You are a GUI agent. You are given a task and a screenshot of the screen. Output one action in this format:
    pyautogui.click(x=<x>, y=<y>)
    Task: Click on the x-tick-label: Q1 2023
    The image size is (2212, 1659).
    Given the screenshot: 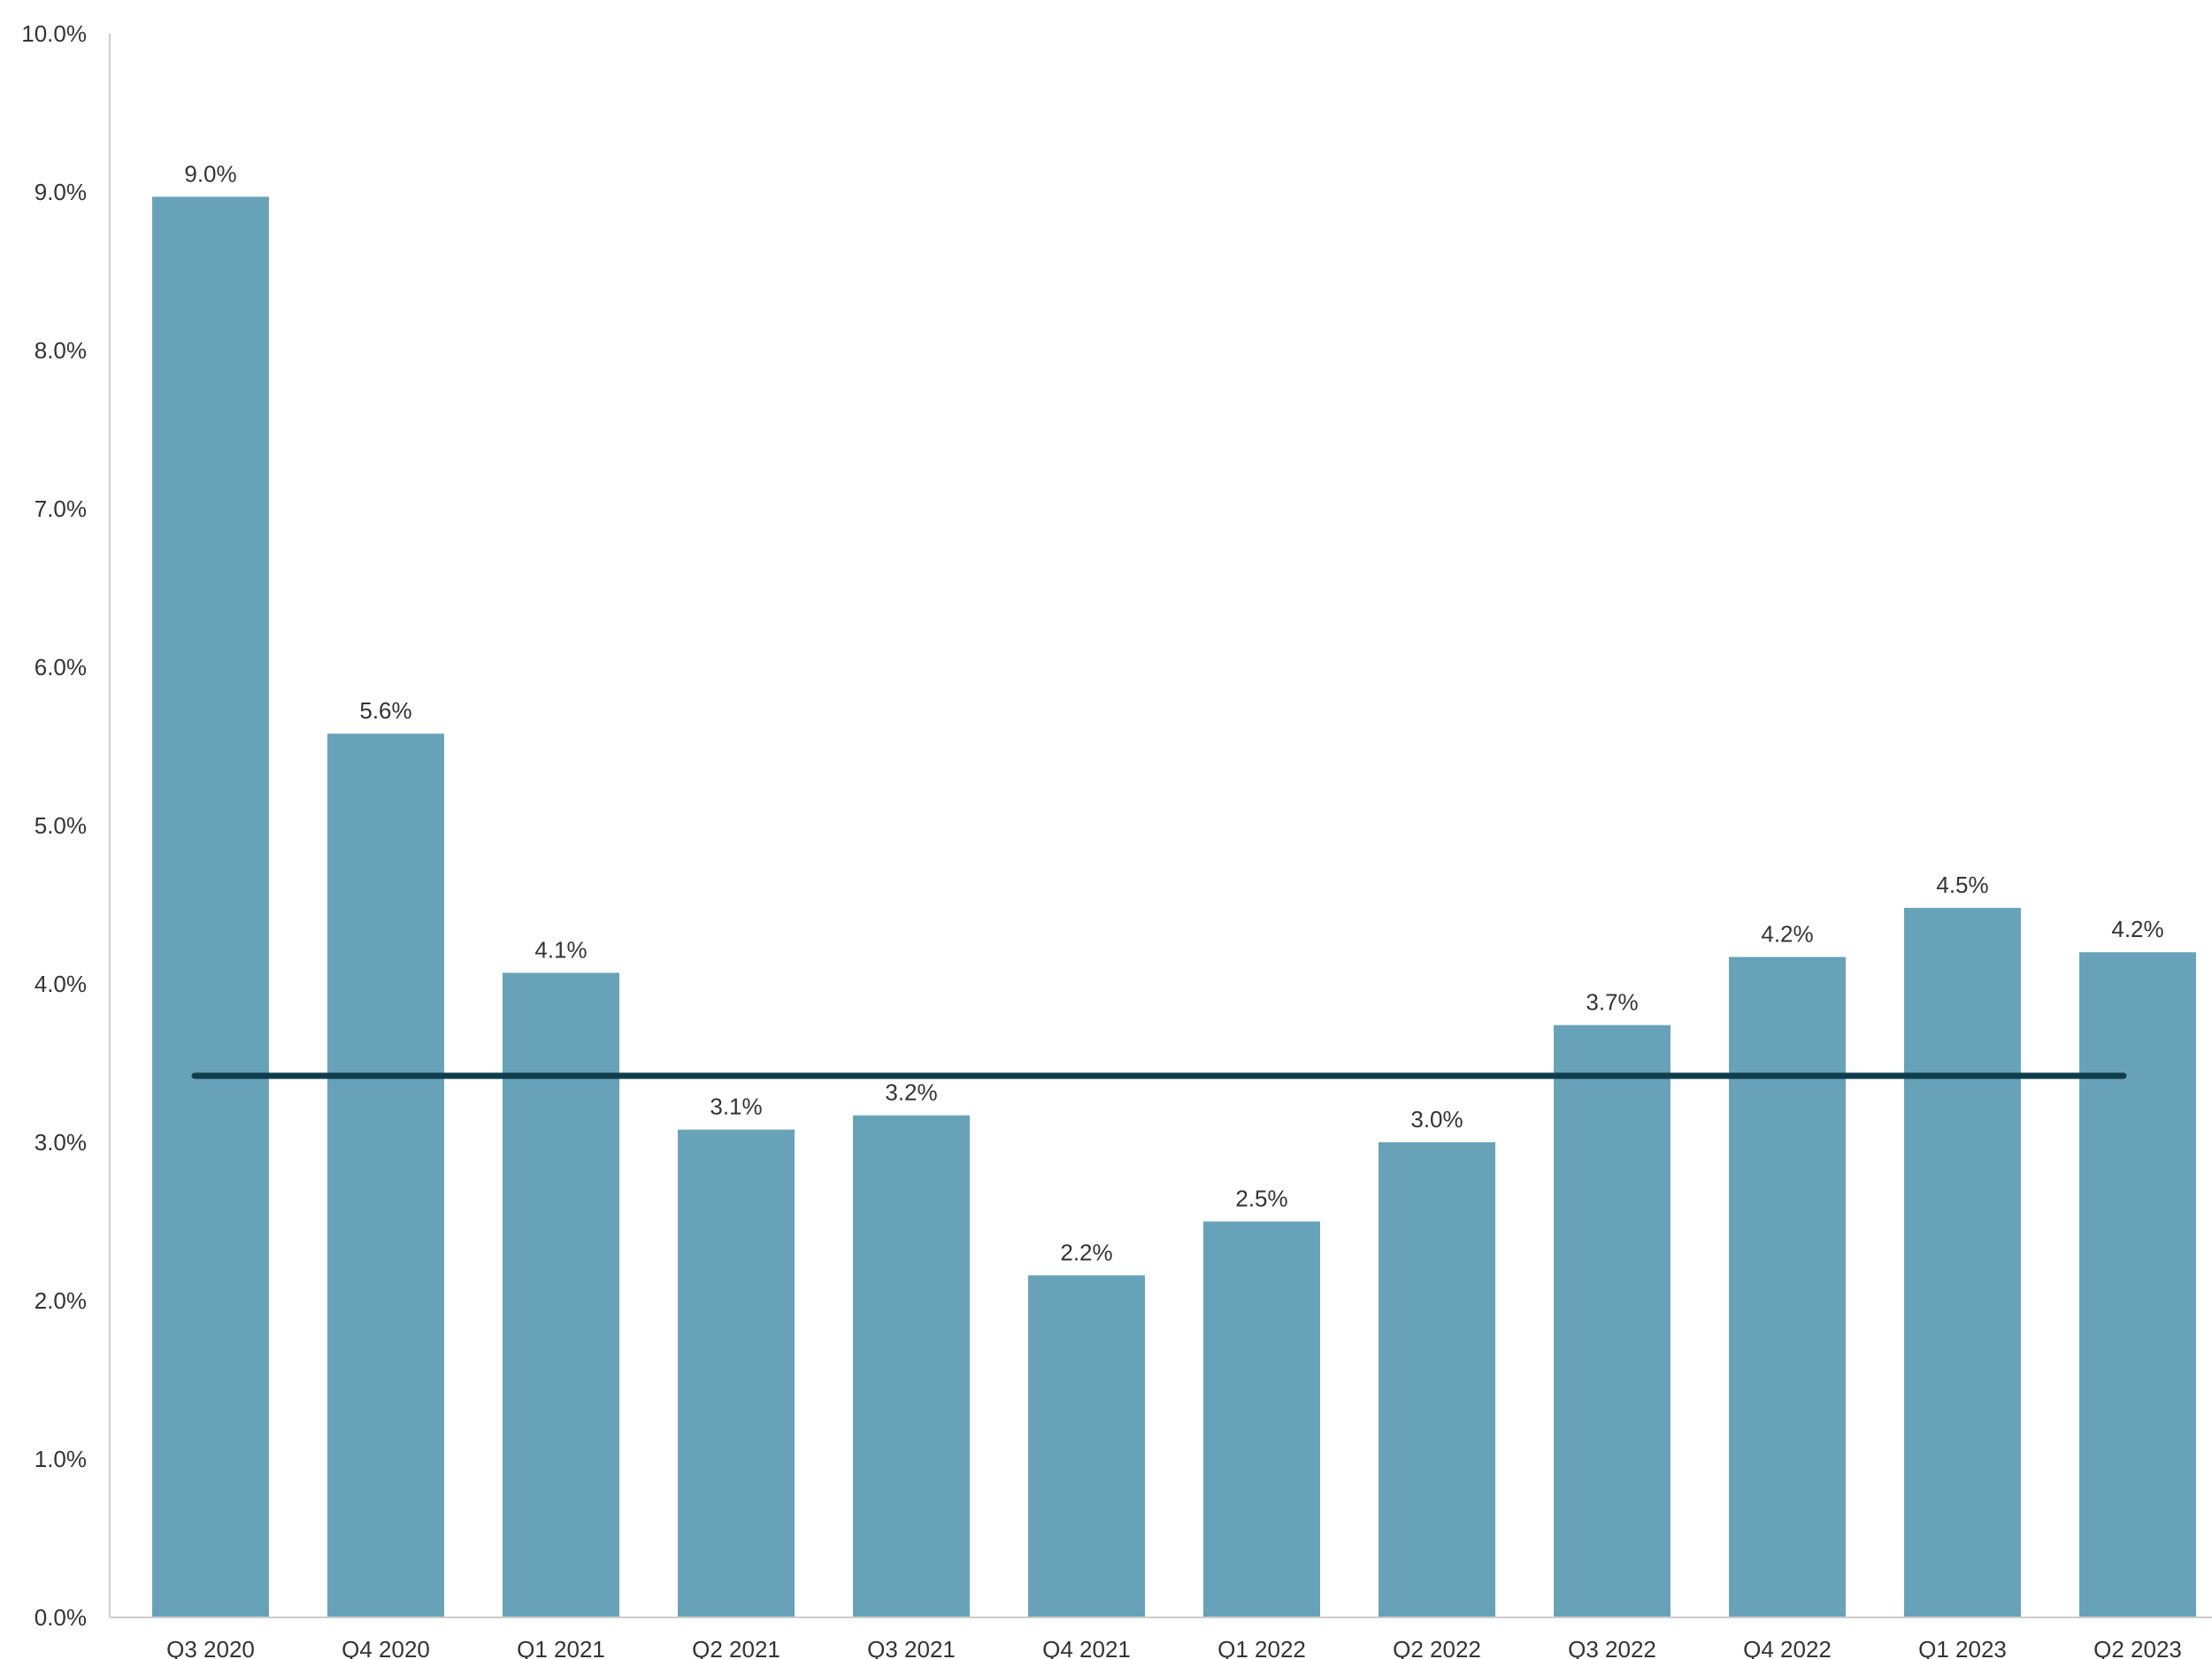 What is the action you would take?
    pyautogui.click(x=1962, y=1648)
    